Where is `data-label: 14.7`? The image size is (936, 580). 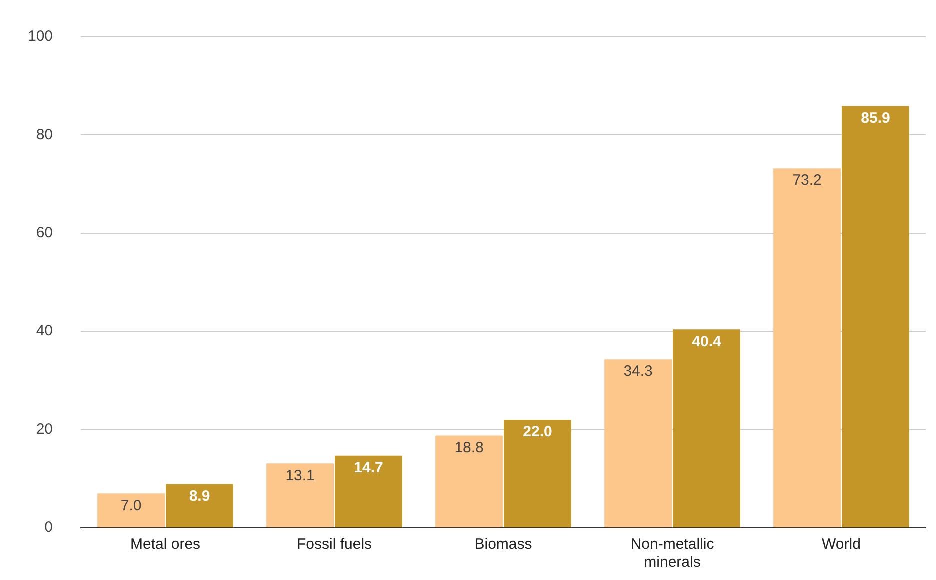
data-label: 14.7 is located at coordinates (369, 467).